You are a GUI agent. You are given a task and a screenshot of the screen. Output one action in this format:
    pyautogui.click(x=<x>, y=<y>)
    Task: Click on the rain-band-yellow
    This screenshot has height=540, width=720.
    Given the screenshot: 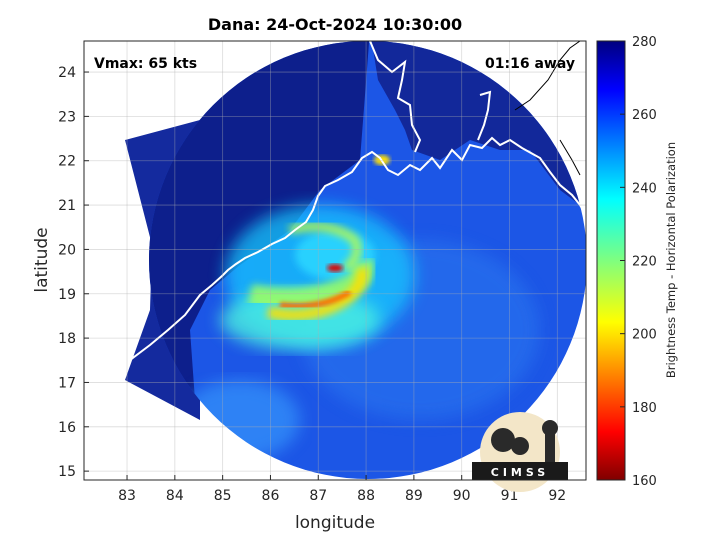 What is the action you would take?
    pyautogui.click(x=317, y=294)
    